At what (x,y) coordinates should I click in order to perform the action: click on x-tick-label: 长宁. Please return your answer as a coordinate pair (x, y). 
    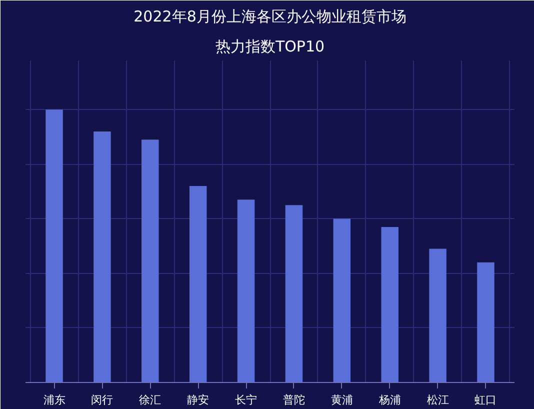
    Looking at the image, I should click on (246, 400).